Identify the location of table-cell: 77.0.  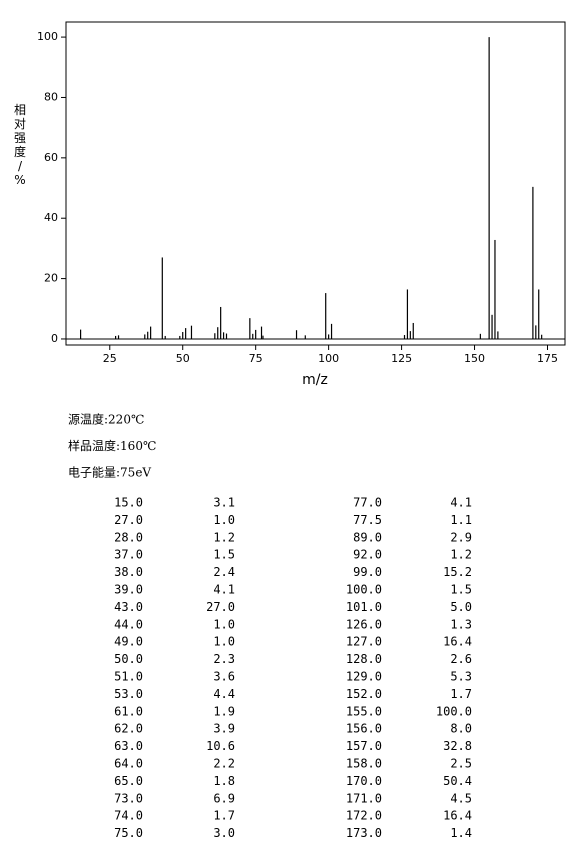
(367, 503).